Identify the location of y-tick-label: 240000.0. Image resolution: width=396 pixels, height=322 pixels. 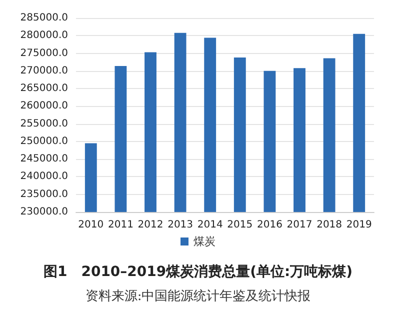
(44, 176).